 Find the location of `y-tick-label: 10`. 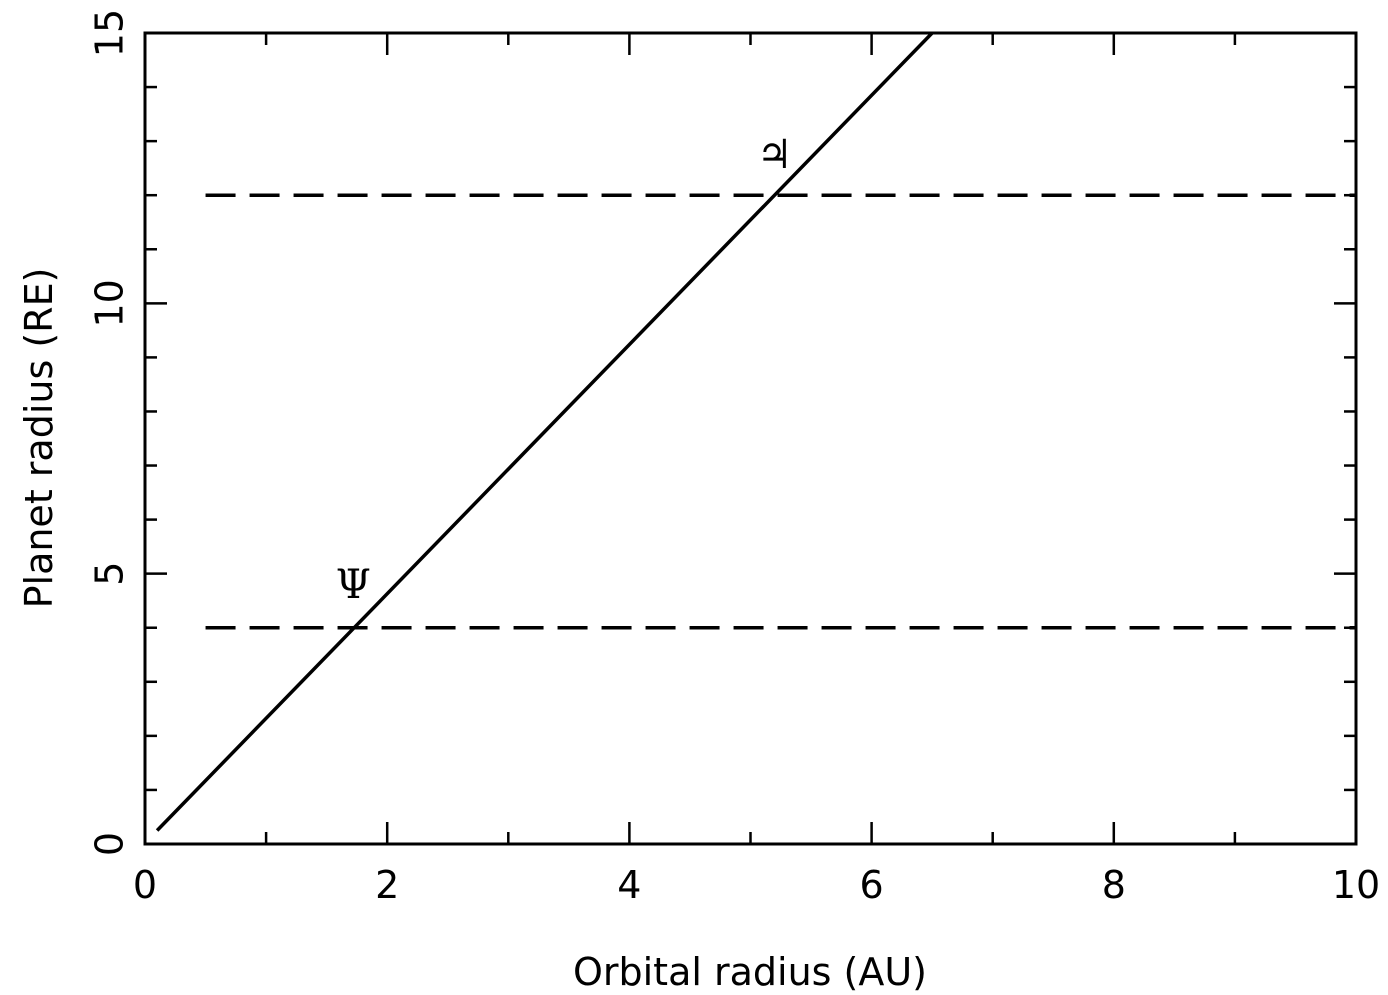

y-tick-label: 10 is located at coordinates (110, 303).